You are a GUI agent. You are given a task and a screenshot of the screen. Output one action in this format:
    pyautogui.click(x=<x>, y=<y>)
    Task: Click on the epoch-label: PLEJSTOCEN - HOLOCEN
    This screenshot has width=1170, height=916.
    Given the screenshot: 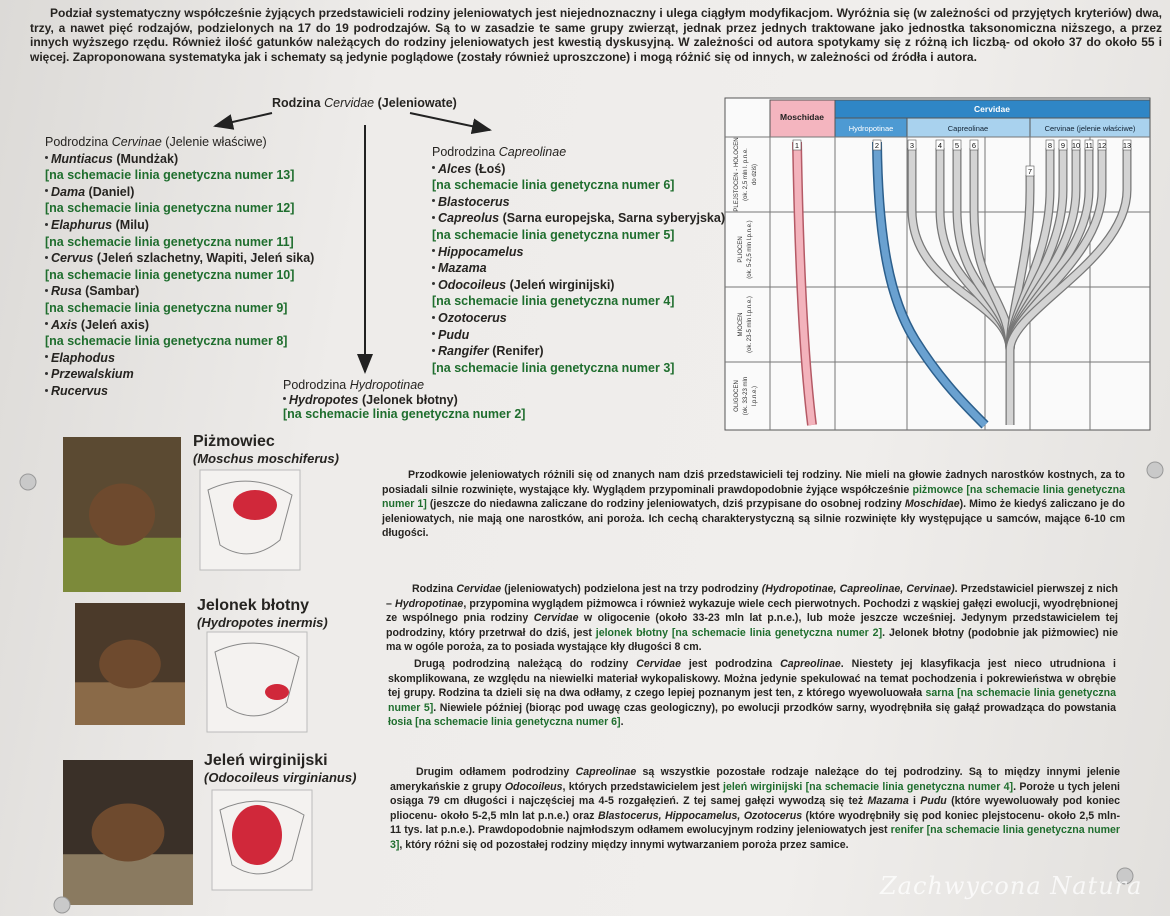 What is the action you would take?
    pyautogui.click(x=737, y=174)
    